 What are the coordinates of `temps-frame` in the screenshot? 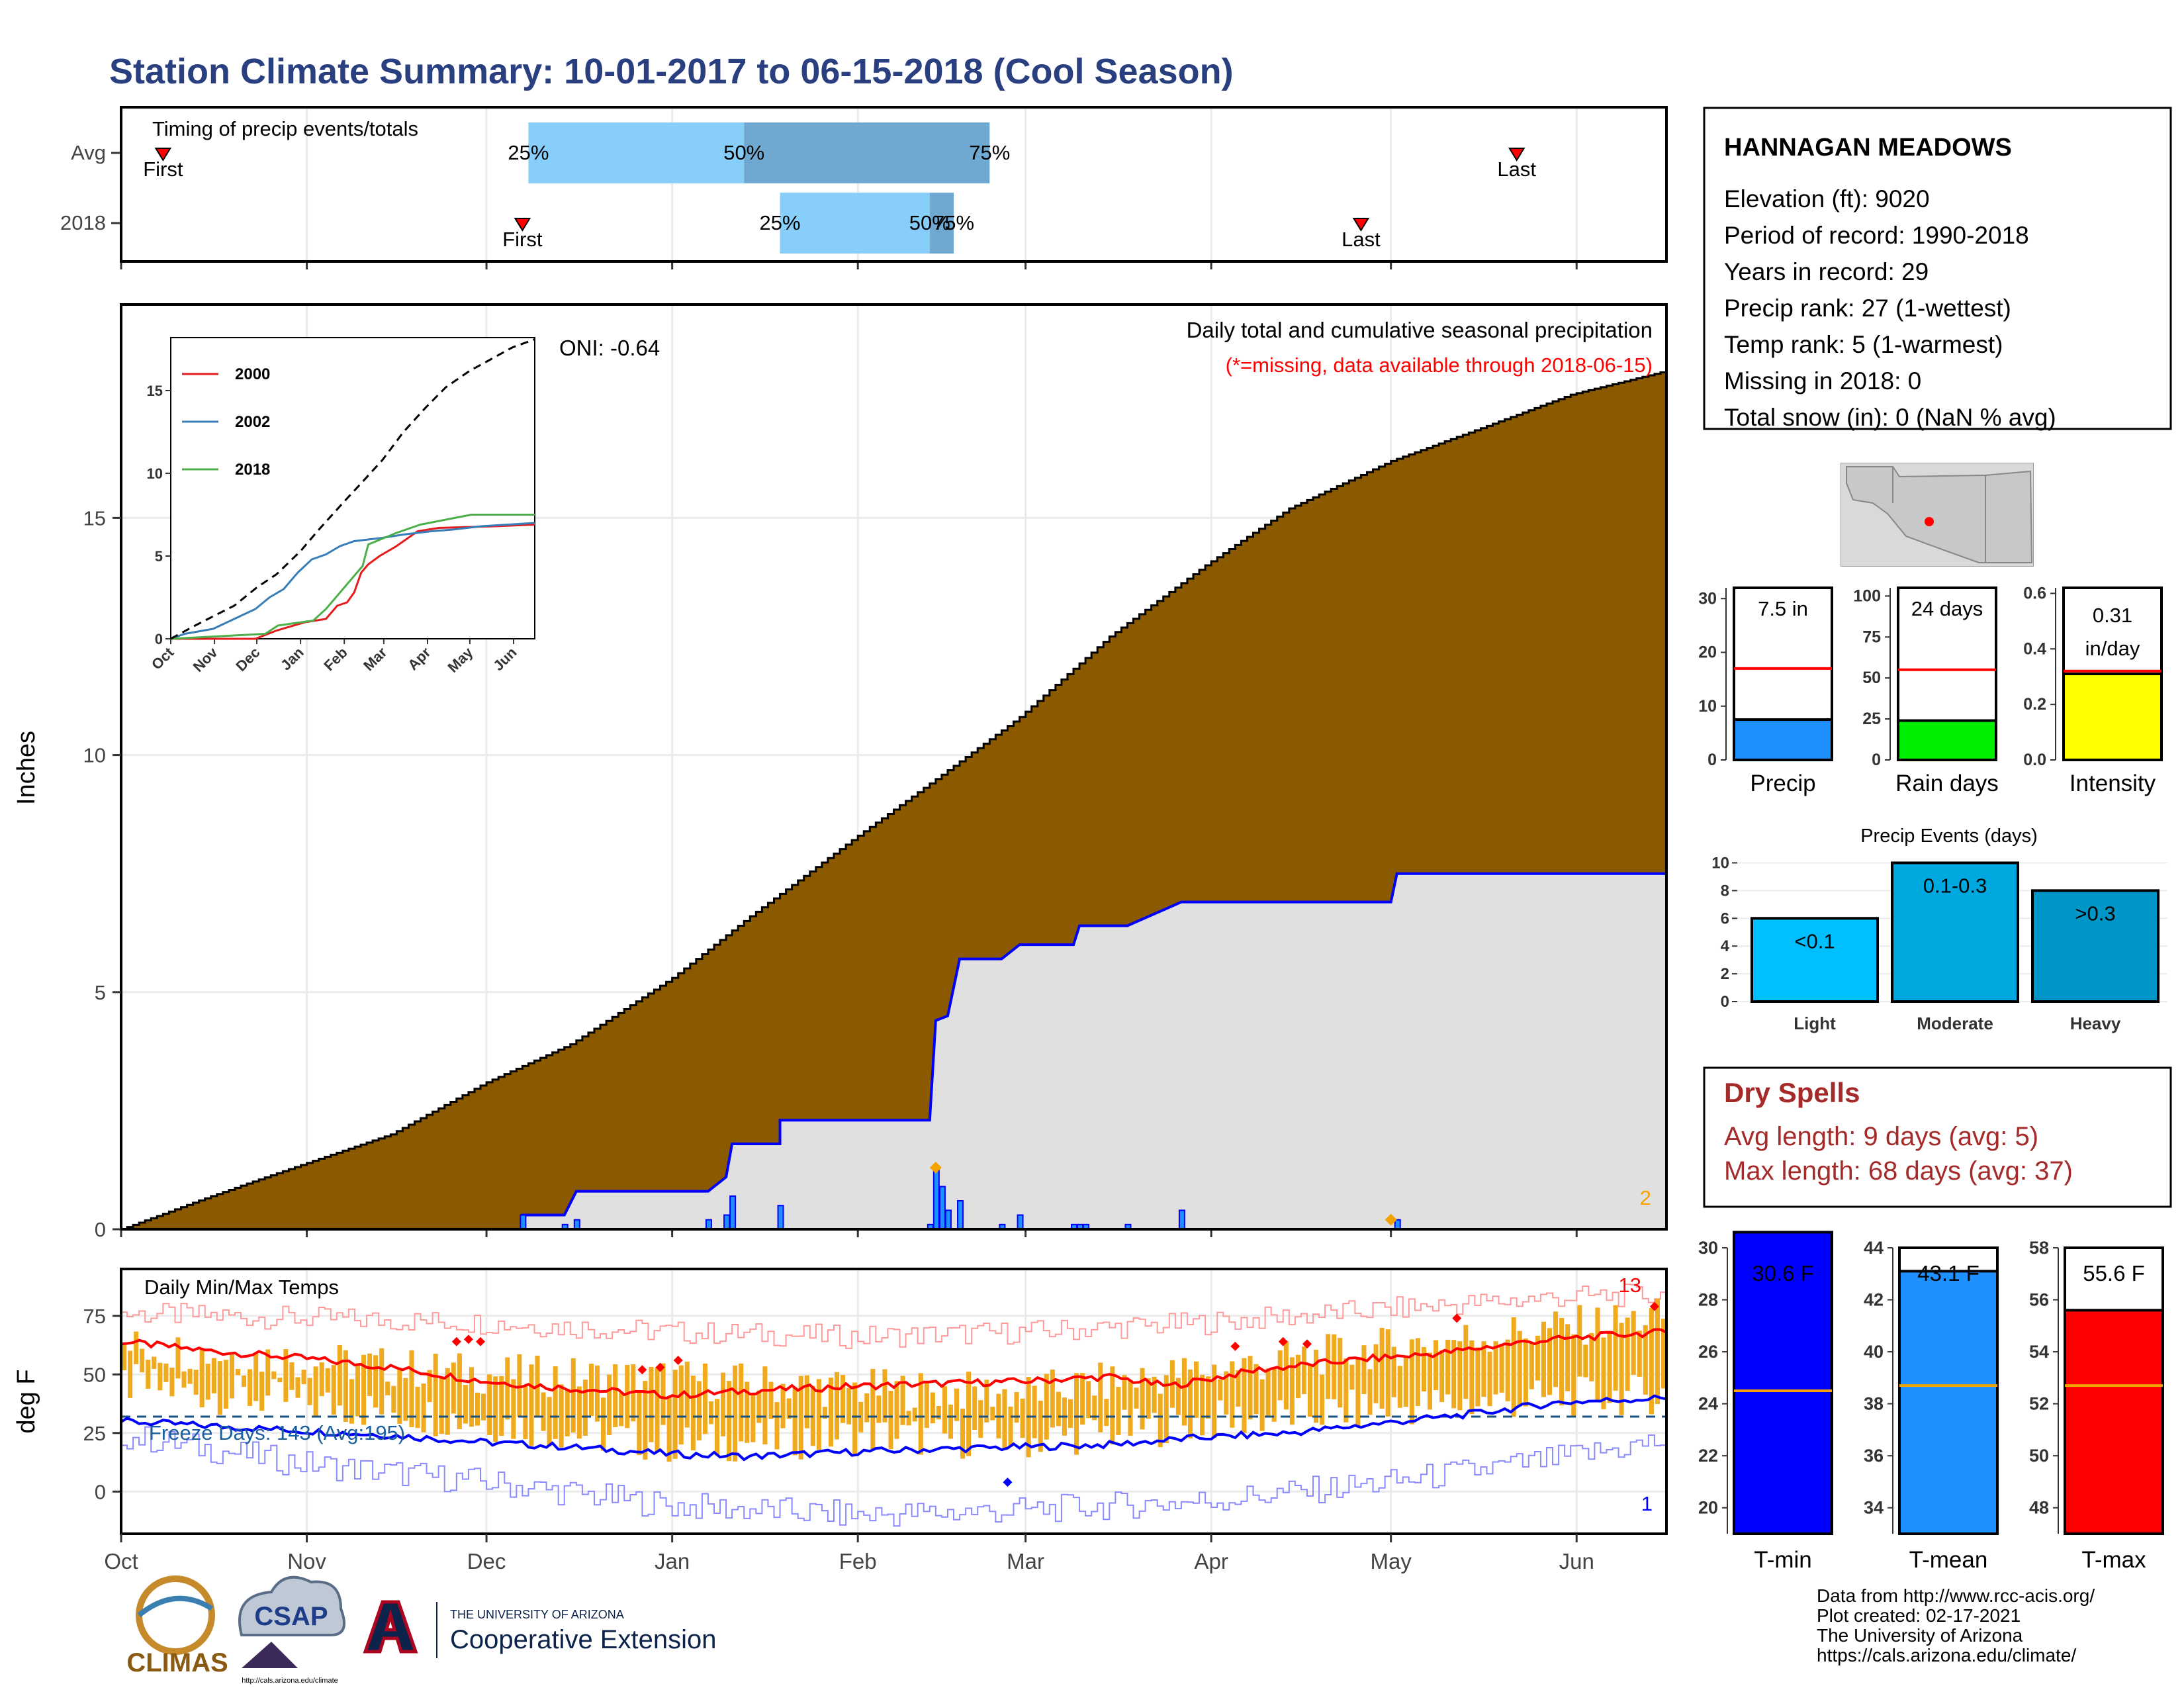 It's located at (894, 1401).